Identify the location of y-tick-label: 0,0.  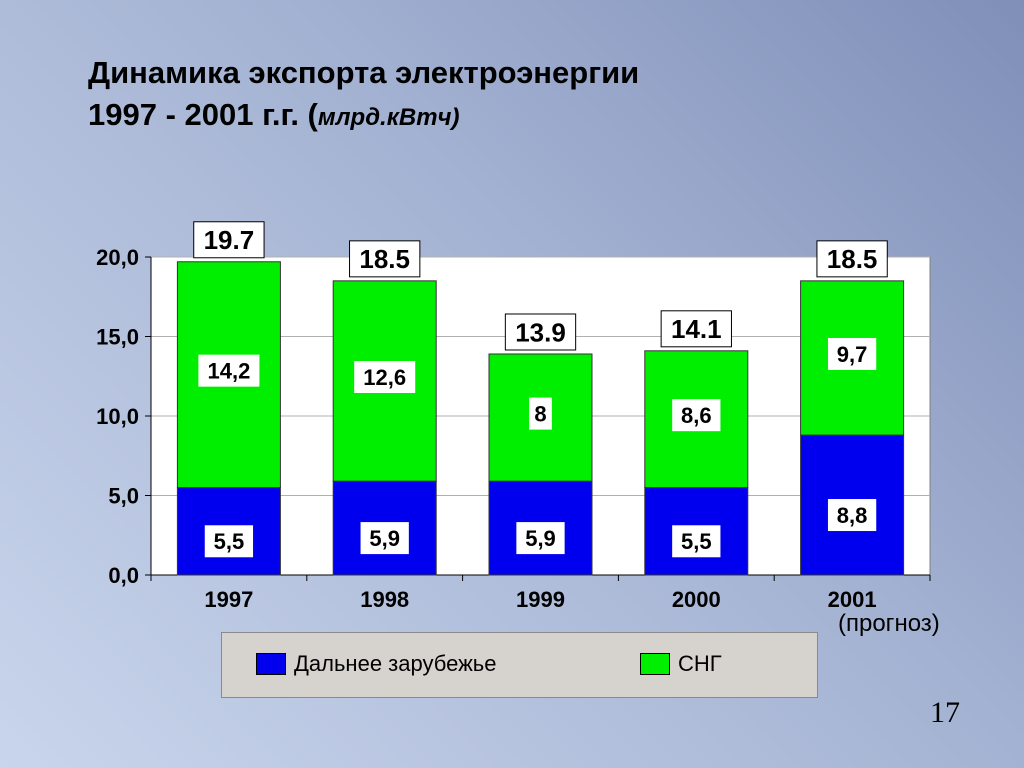
(123, 575).